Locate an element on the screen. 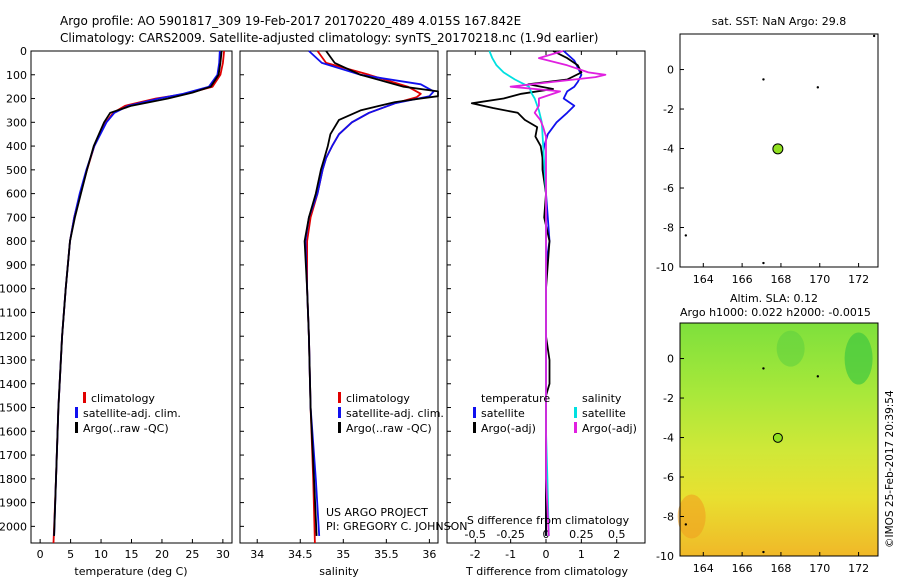 Image resolution: width=900 pixels, height=580 pixels. depth-tick-label: 1900 is located at coordinates (13, 503).